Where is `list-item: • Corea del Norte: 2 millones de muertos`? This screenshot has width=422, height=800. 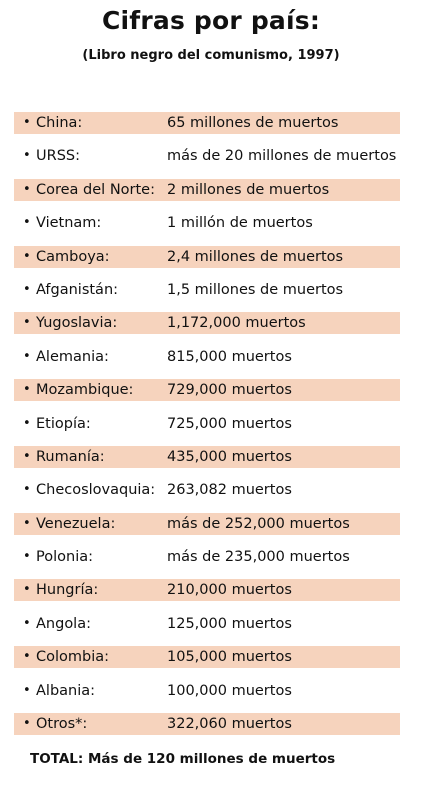 list-item: • Corea del Norte: 2 millones de muertos is located at coordinates (207, 189).